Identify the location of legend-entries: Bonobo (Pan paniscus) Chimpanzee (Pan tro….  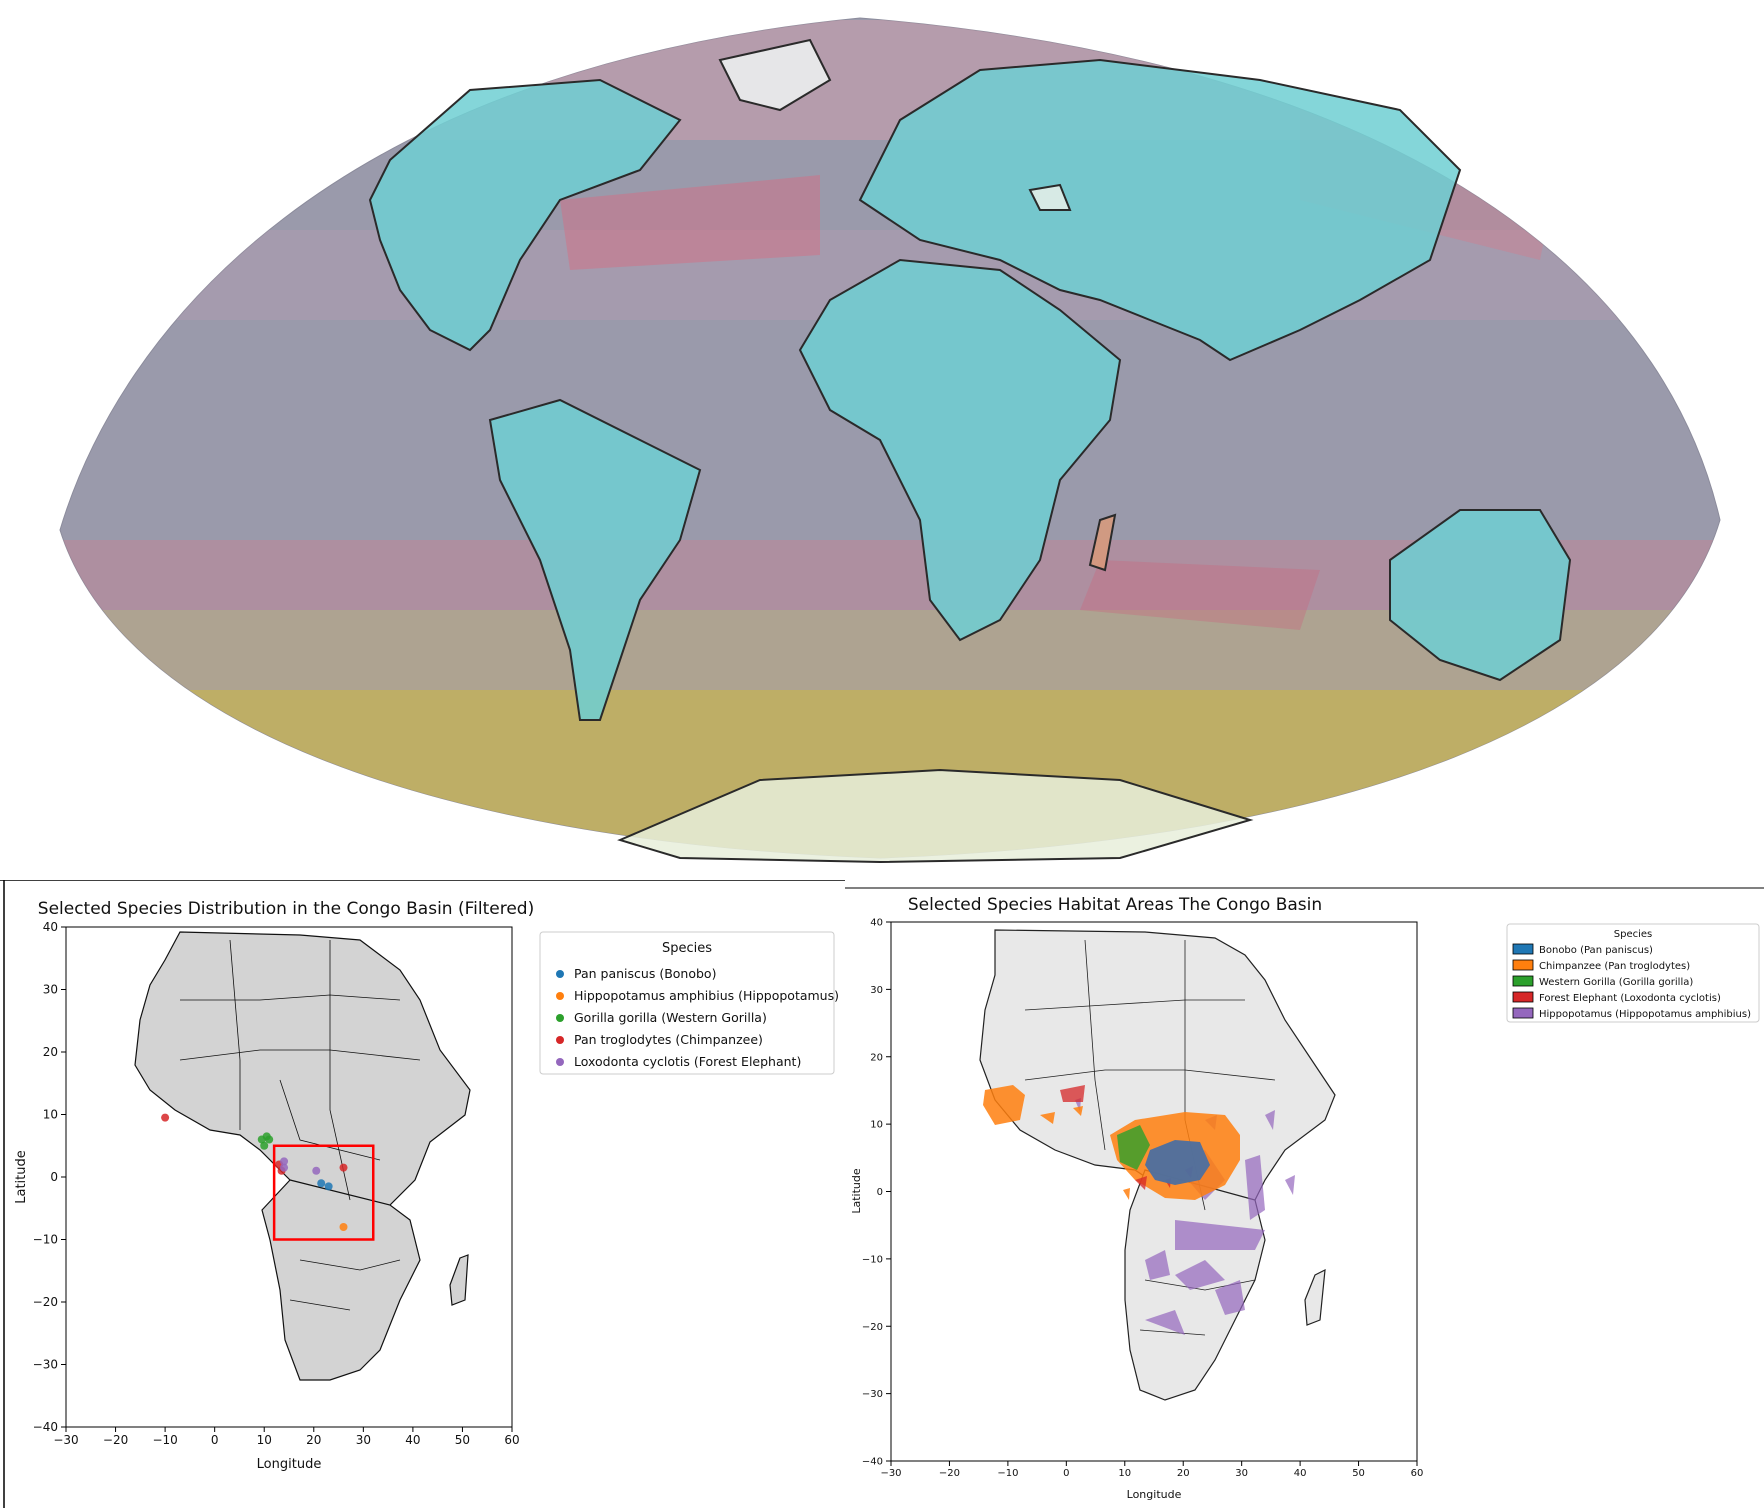
(1631, 981).